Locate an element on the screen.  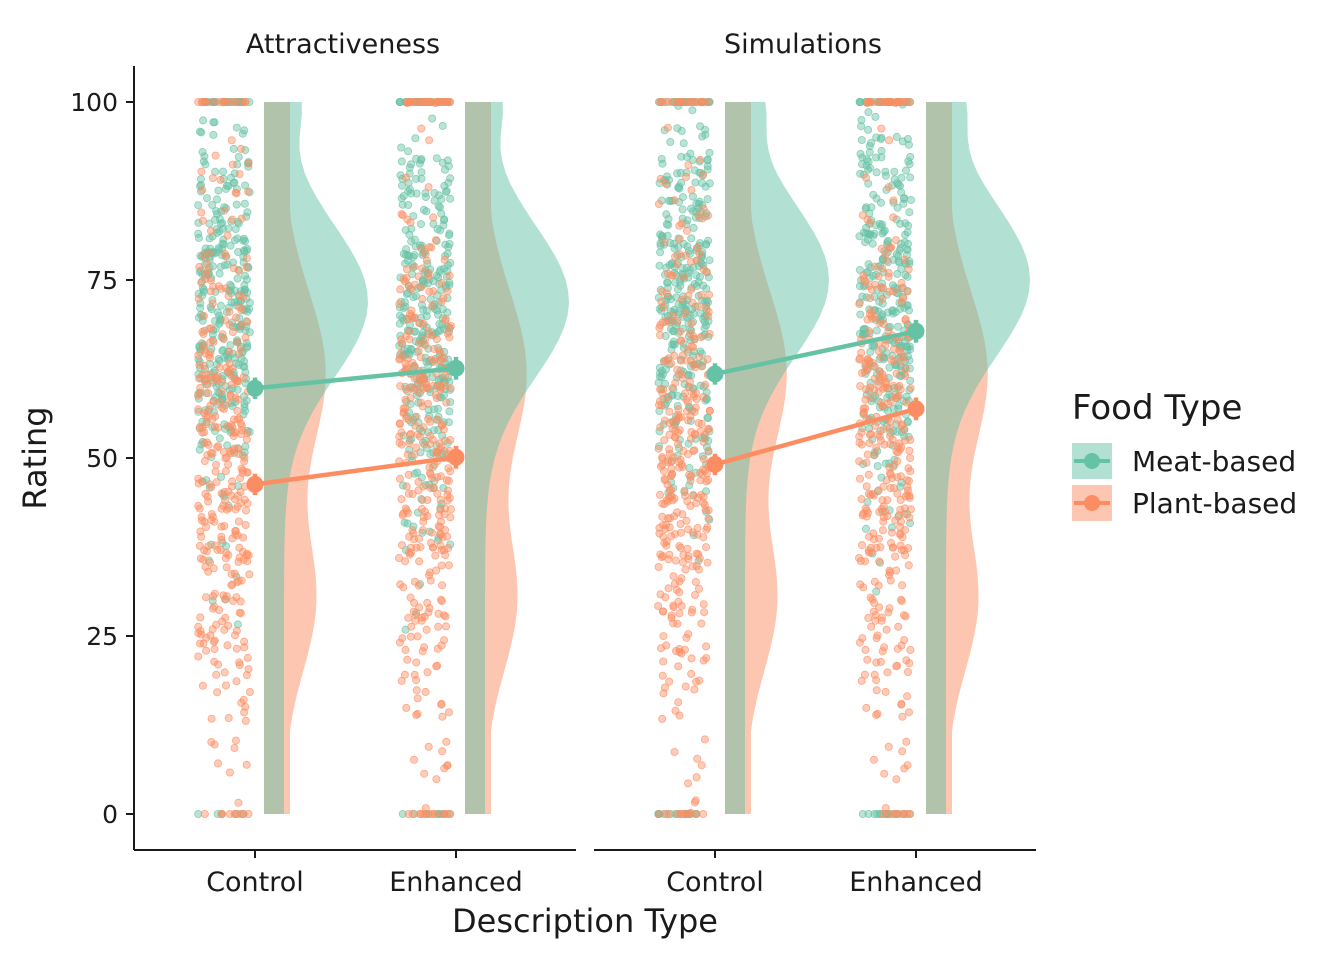
density-cloud-simulations-enhanced-meat-based is located at coordinates (978, 458).